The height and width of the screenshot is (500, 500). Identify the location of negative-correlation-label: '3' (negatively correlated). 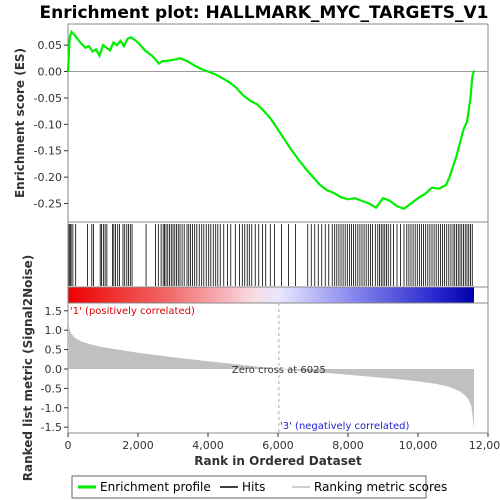
(344, 426).